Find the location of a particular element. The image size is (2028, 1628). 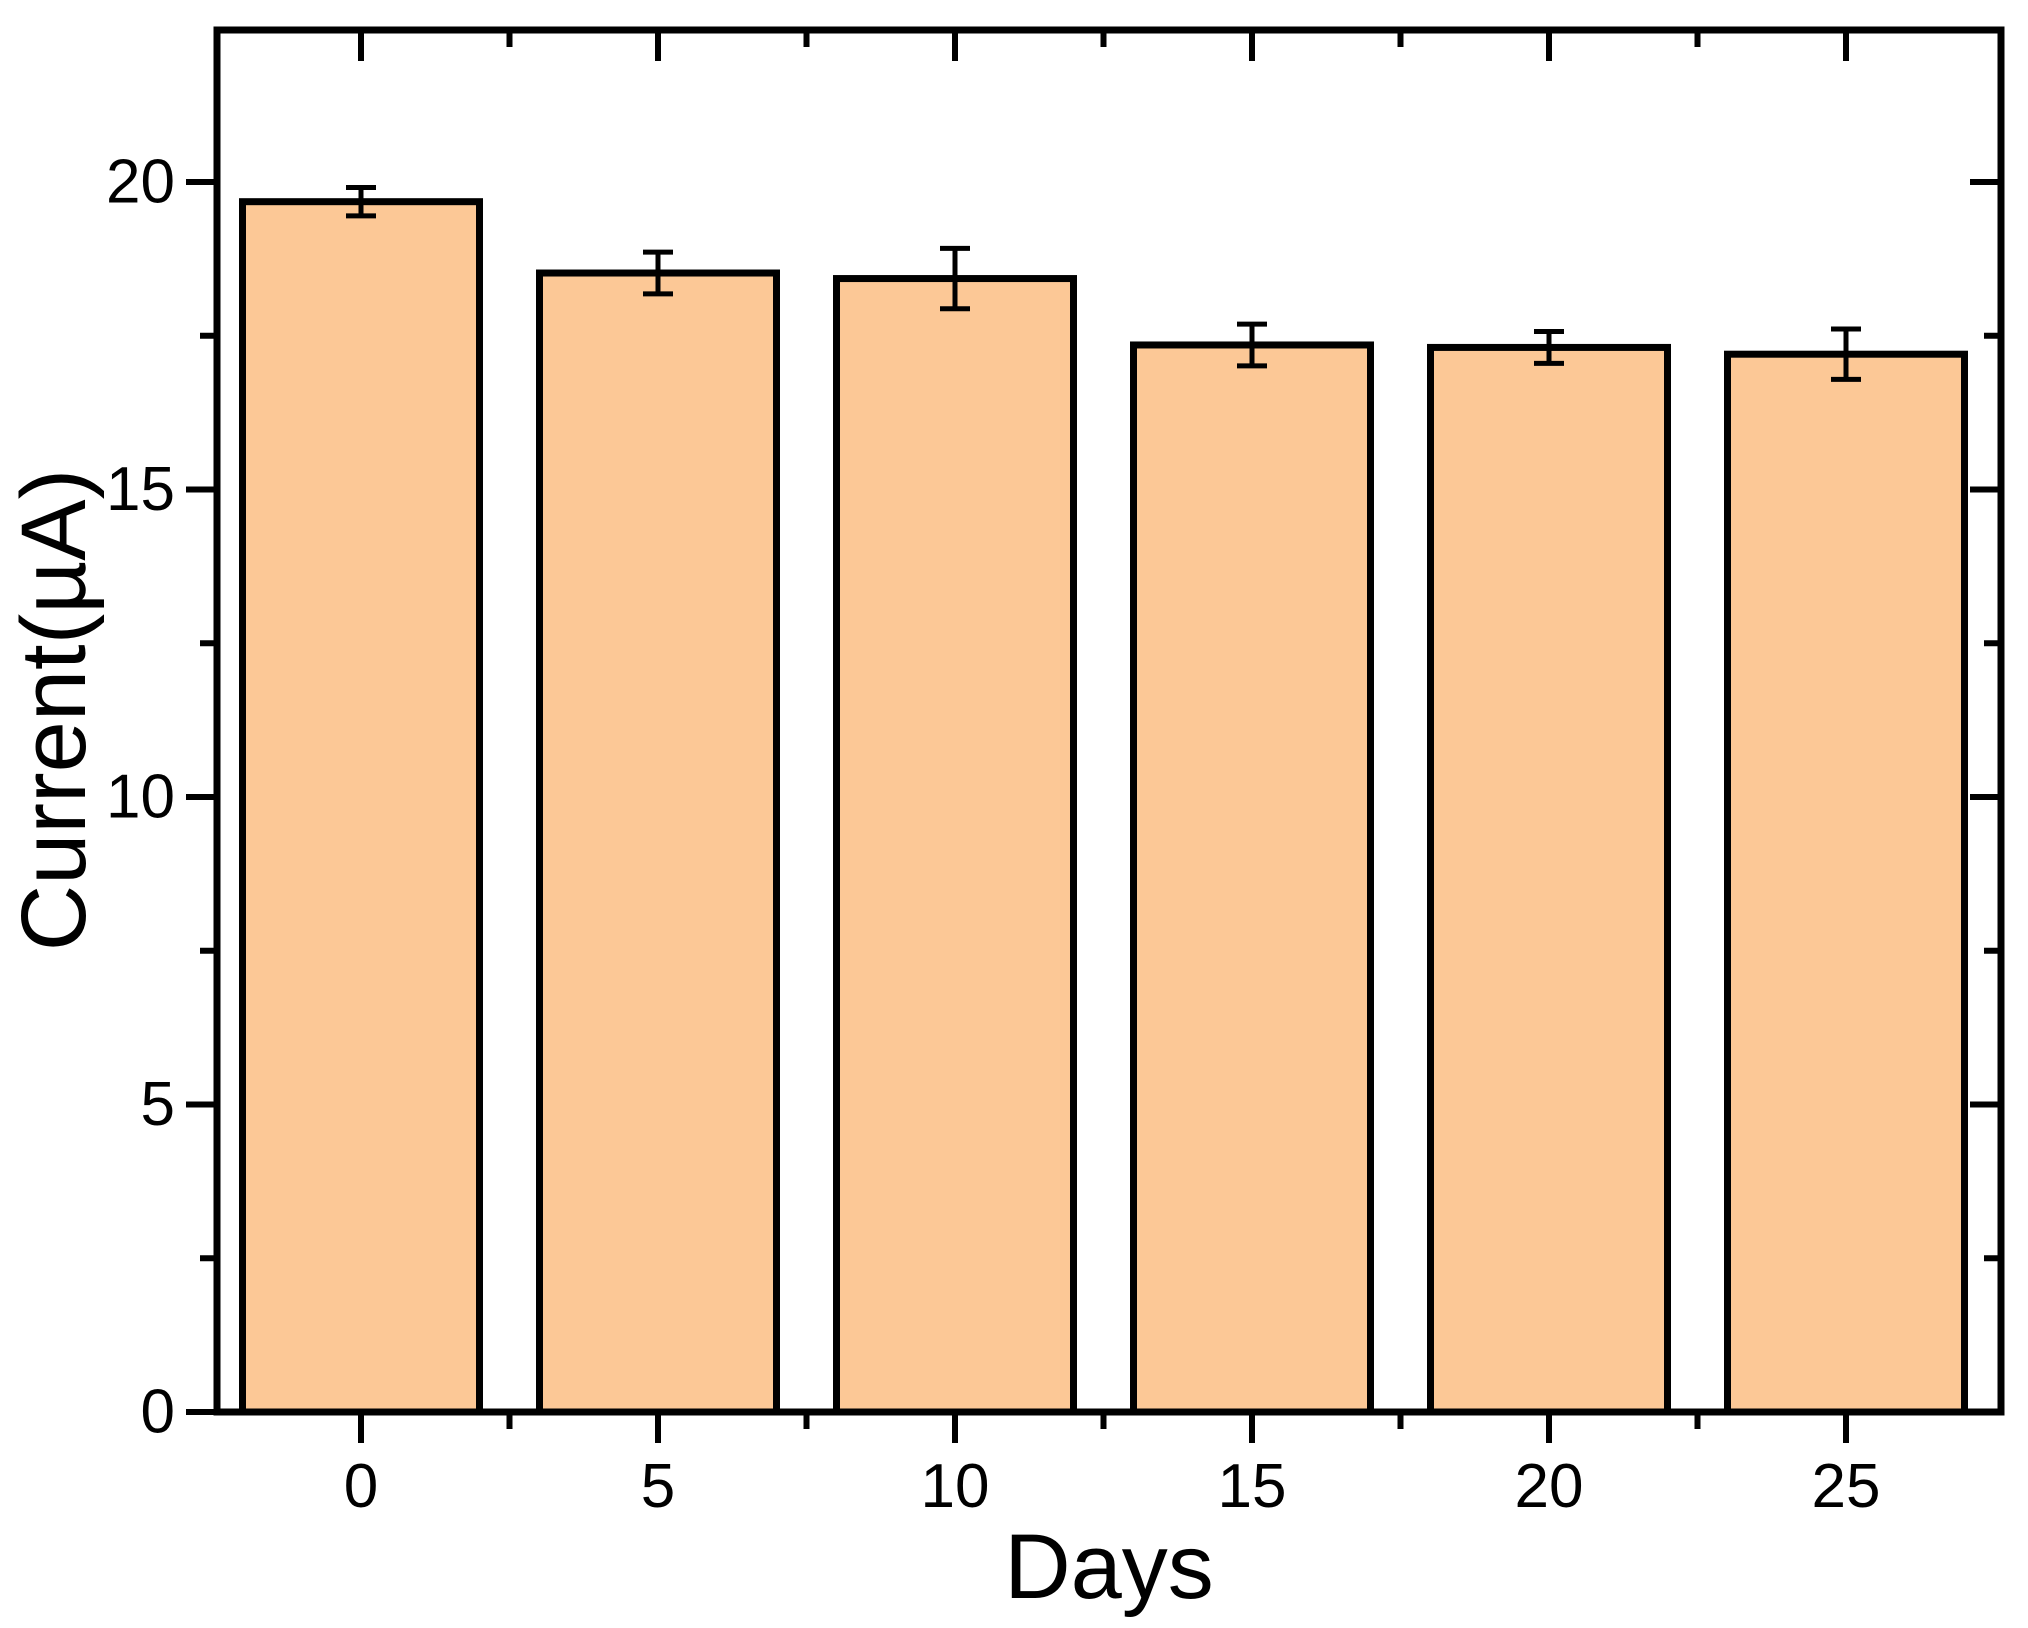

x-tick-label-15: 15 is located at coordinates (1252, 1486).